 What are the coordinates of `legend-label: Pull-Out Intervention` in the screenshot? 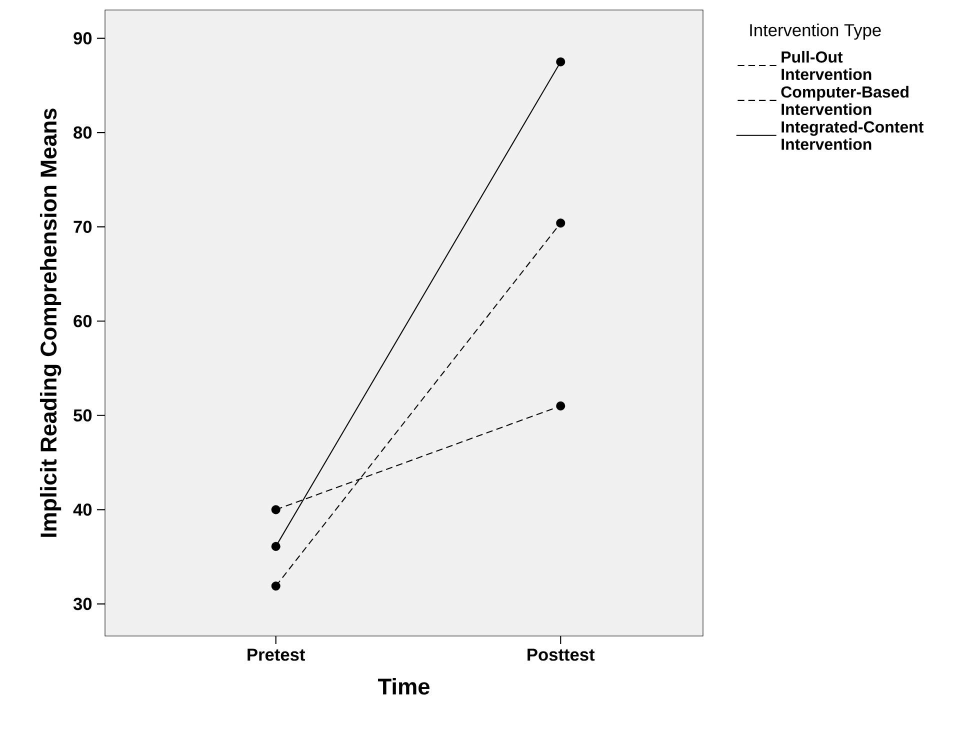 It's located at (827, 65).